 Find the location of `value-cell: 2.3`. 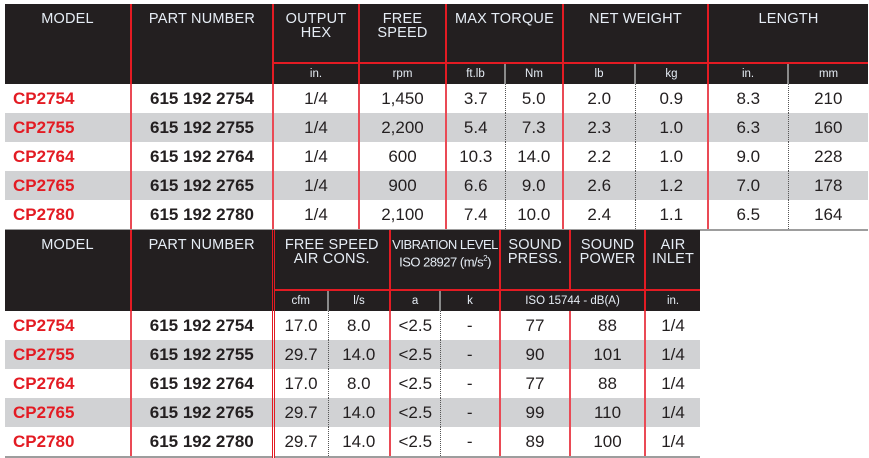

value-cell: 2.3 is located at coordinates (598, 127).